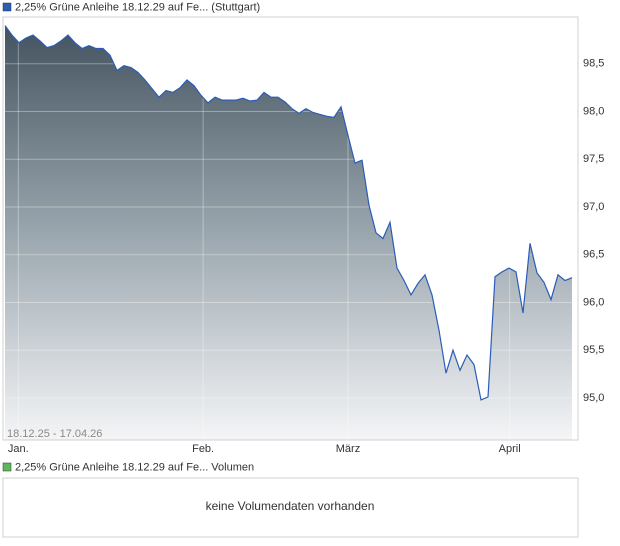 The height and width of the screenshot is (546, 620). What do you see at coordinates (593, 350) in the screenshot?
I see `y-tick-label: 95,5` at bounding box center [593, 350].